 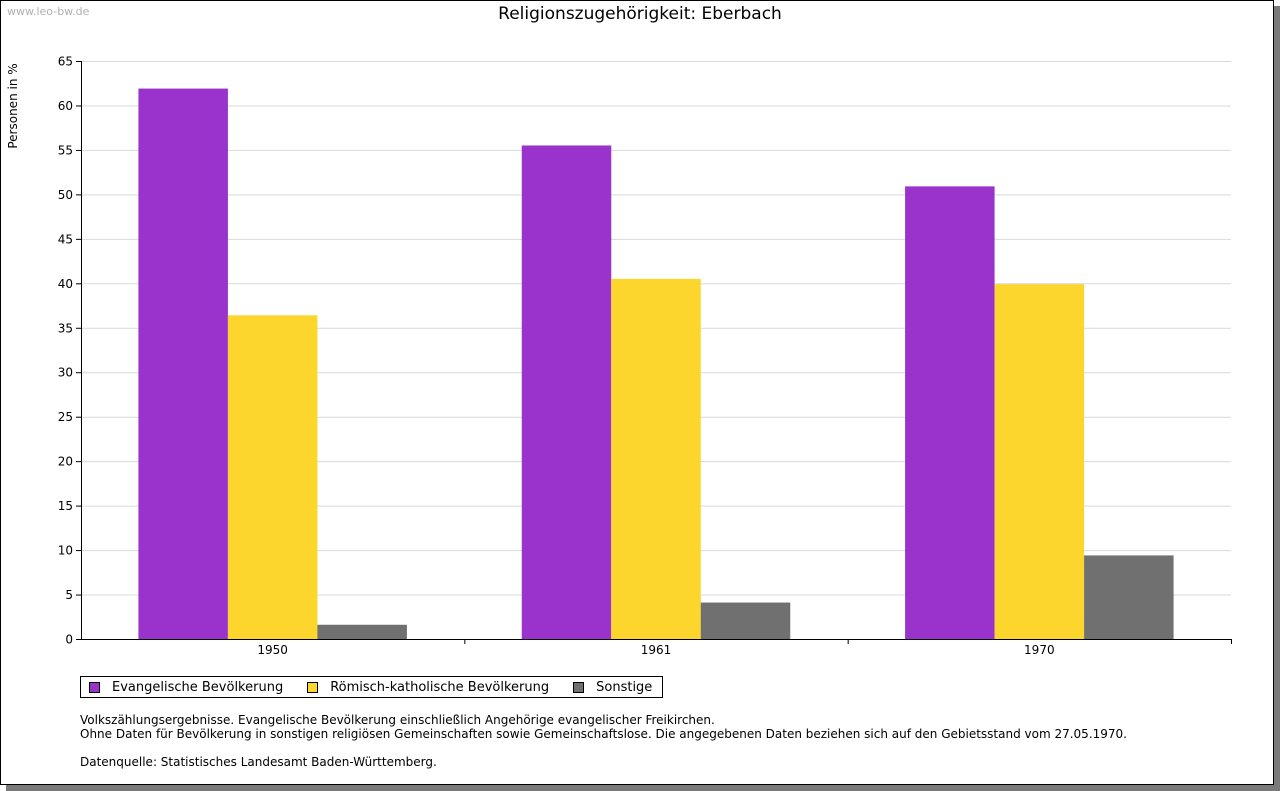 I want to click on y-tick-label: 35, so click(x=65, y=328).